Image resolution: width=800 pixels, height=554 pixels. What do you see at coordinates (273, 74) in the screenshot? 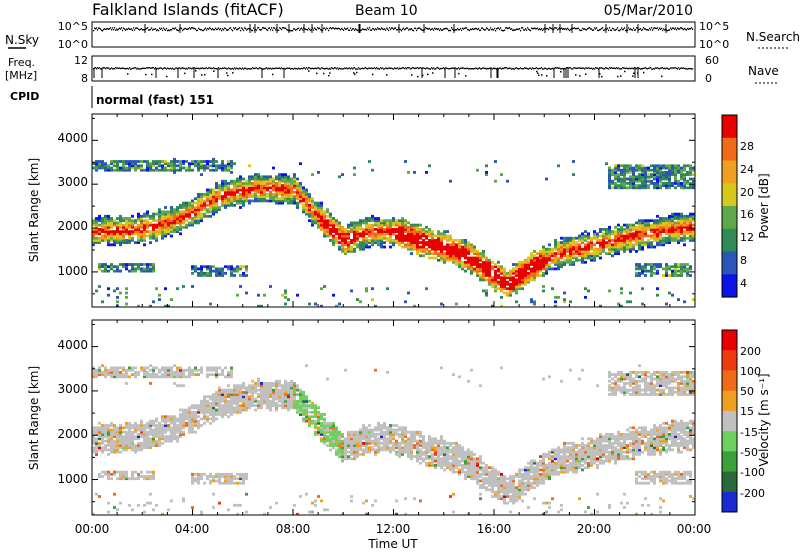
I see `nave-point` at bounding box center [273, 74].